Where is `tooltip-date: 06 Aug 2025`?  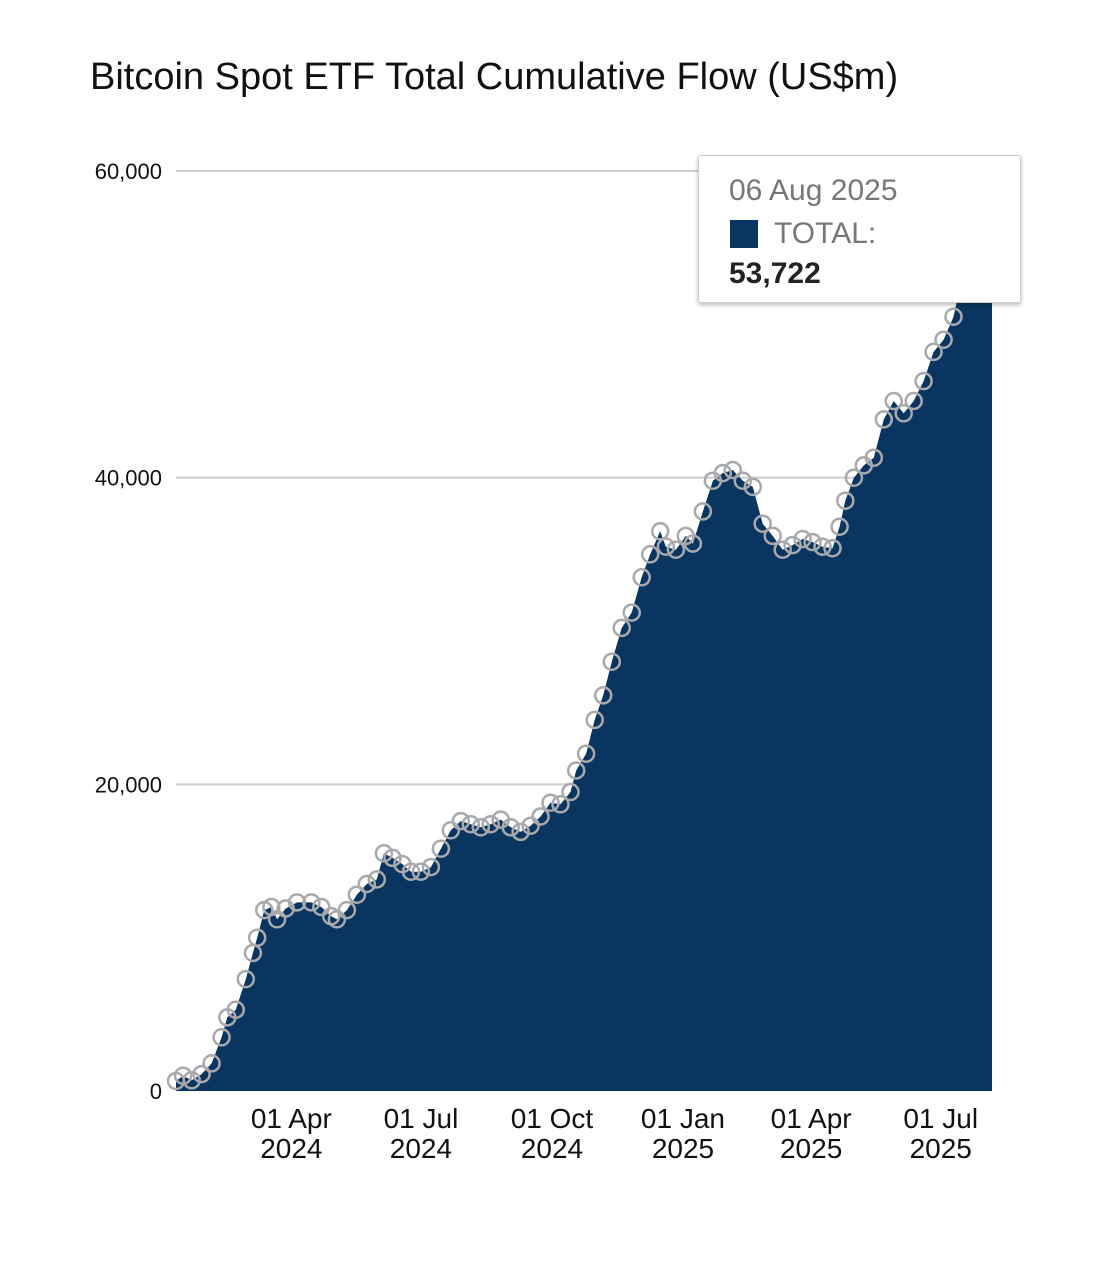
tooltip-date: 06 Aug 2025 is located at coordinates (813, 190).